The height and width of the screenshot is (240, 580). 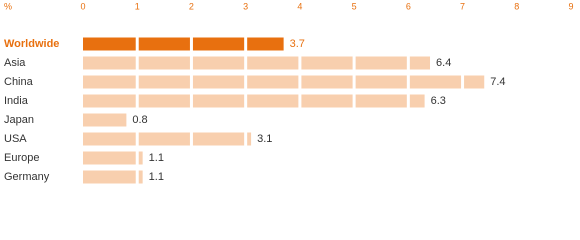 What do you see at coordinates (297, 44) in the screenshot?
I see `value-label: 3.7` at bounding box center [297, 44].